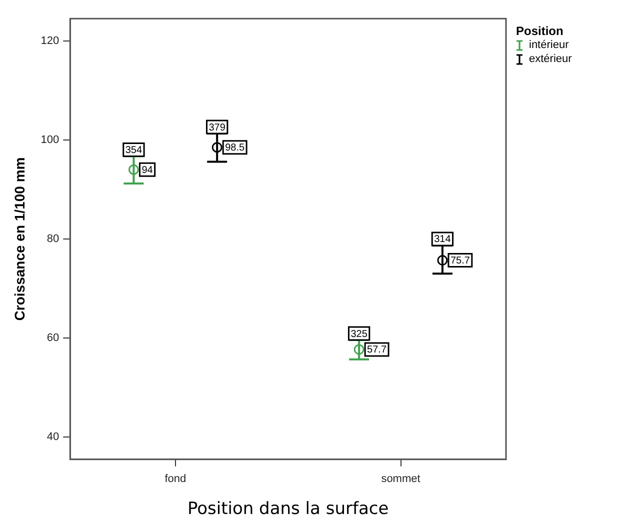 The height and width of the screenshot is (532, 618). I want to click on y-tick-label: 40, so click(53, 437).